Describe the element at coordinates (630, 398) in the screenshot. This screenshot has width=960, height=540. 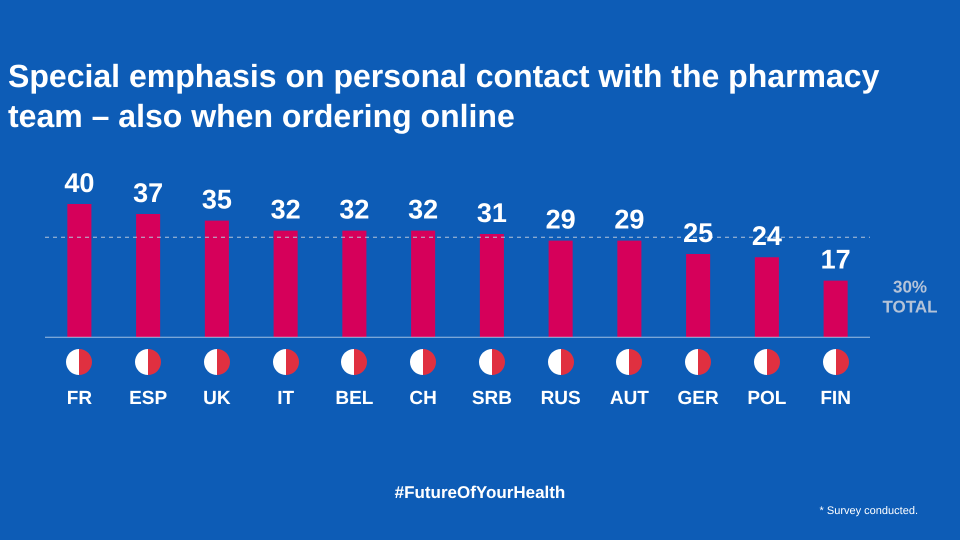
I see `x-tick-label: AUT` at that location.